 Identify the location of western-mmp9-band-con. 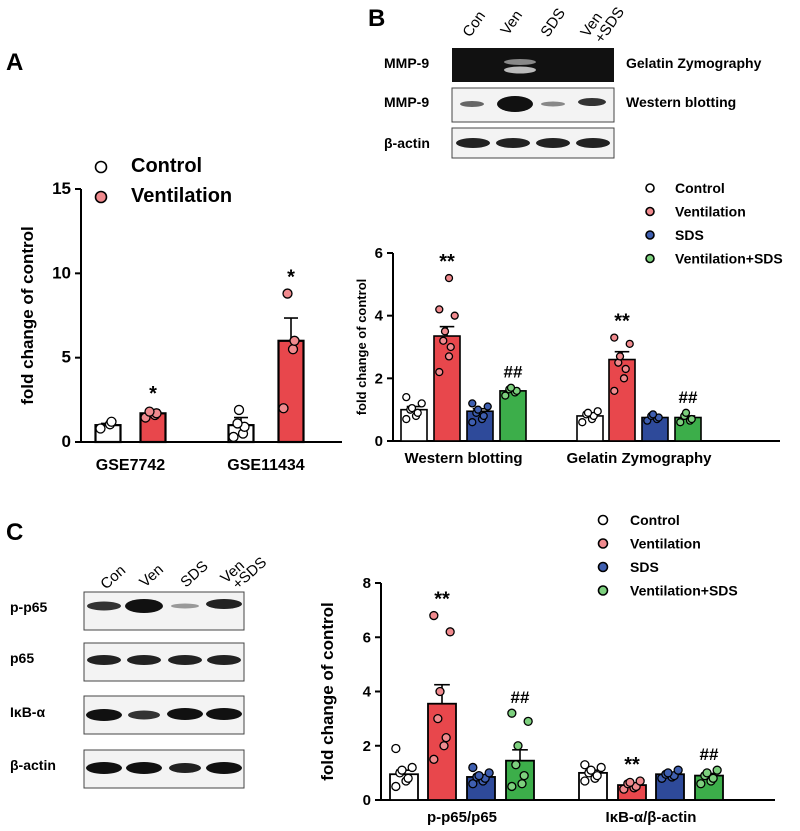
(472, 104).